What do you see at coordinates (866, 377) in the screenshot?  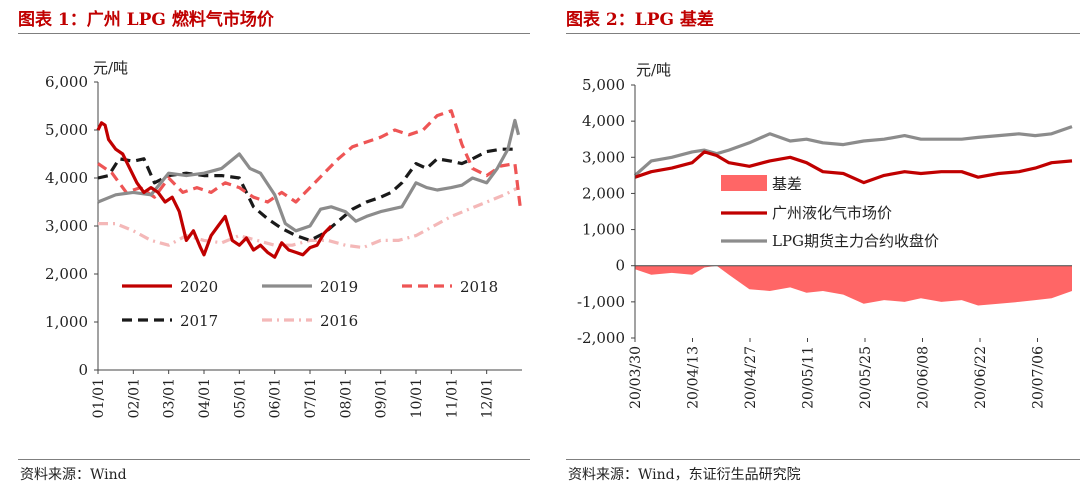 I see `x-tick-label: 20/05/25` at bounding box center [866, 377].